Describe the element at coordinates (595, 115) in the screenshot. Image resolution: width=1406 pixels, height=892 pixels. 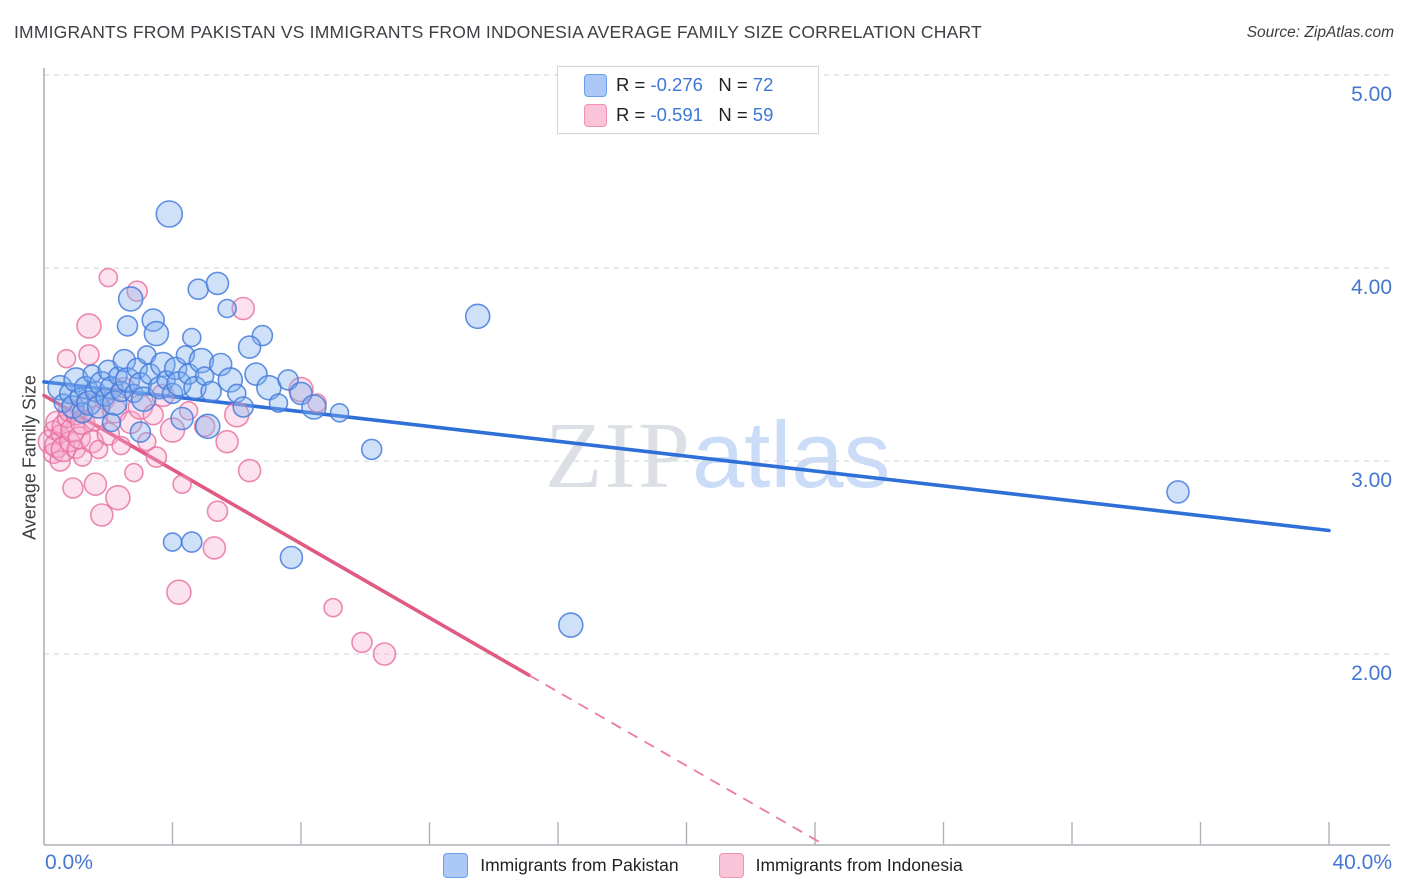
I see `legend-swatch-indonesia` at that location.